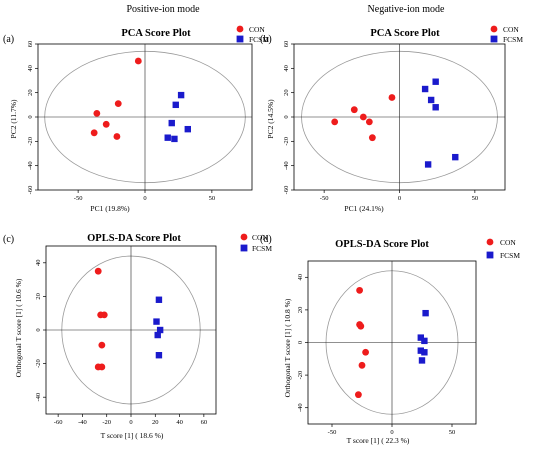 The image size is (550, 451). Describe the element at coordinates (270, 119) in the screenshot. I see `y-axis-label: PC2 (14.5%)` at that location.